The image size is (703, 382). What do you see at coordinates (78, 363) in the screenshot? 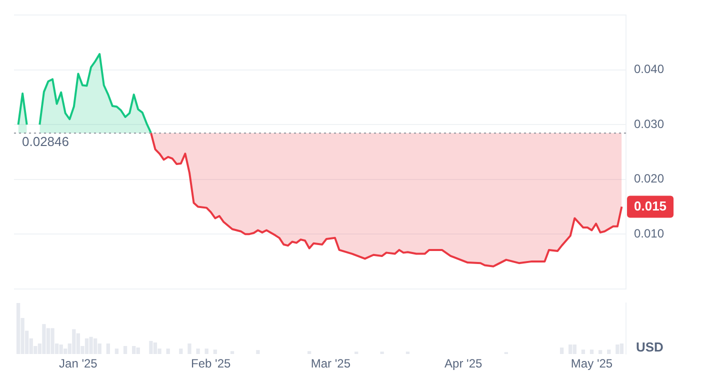
I see `x-tick-label: Jan '25` at bounding box center [78, 363].